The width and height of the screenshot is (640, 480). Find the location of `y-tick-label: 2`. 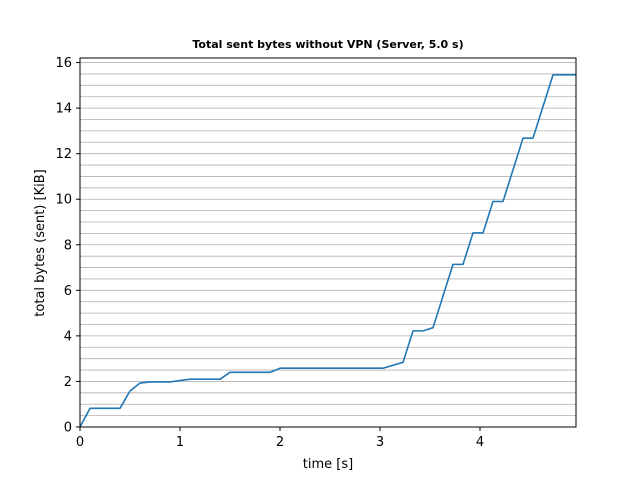

y-tick-label: 2 is located at coordinates (68, 382).